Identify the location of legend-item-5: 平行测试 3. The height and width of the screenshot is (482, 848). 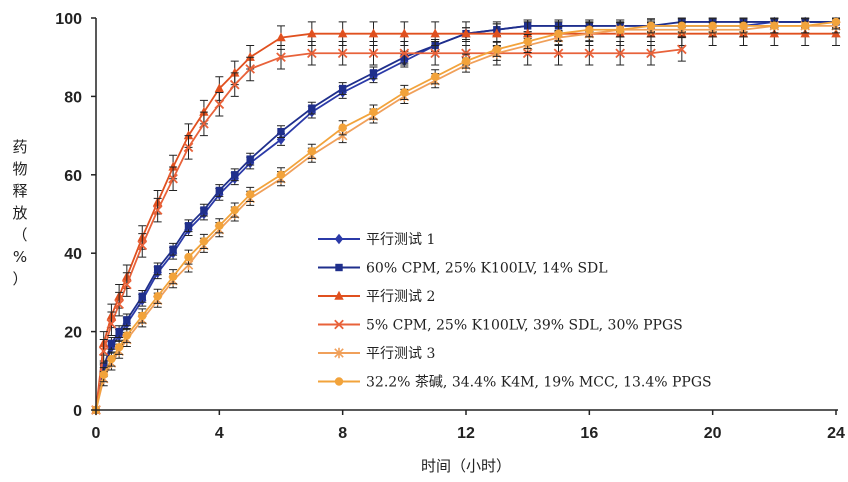
(376, 354).